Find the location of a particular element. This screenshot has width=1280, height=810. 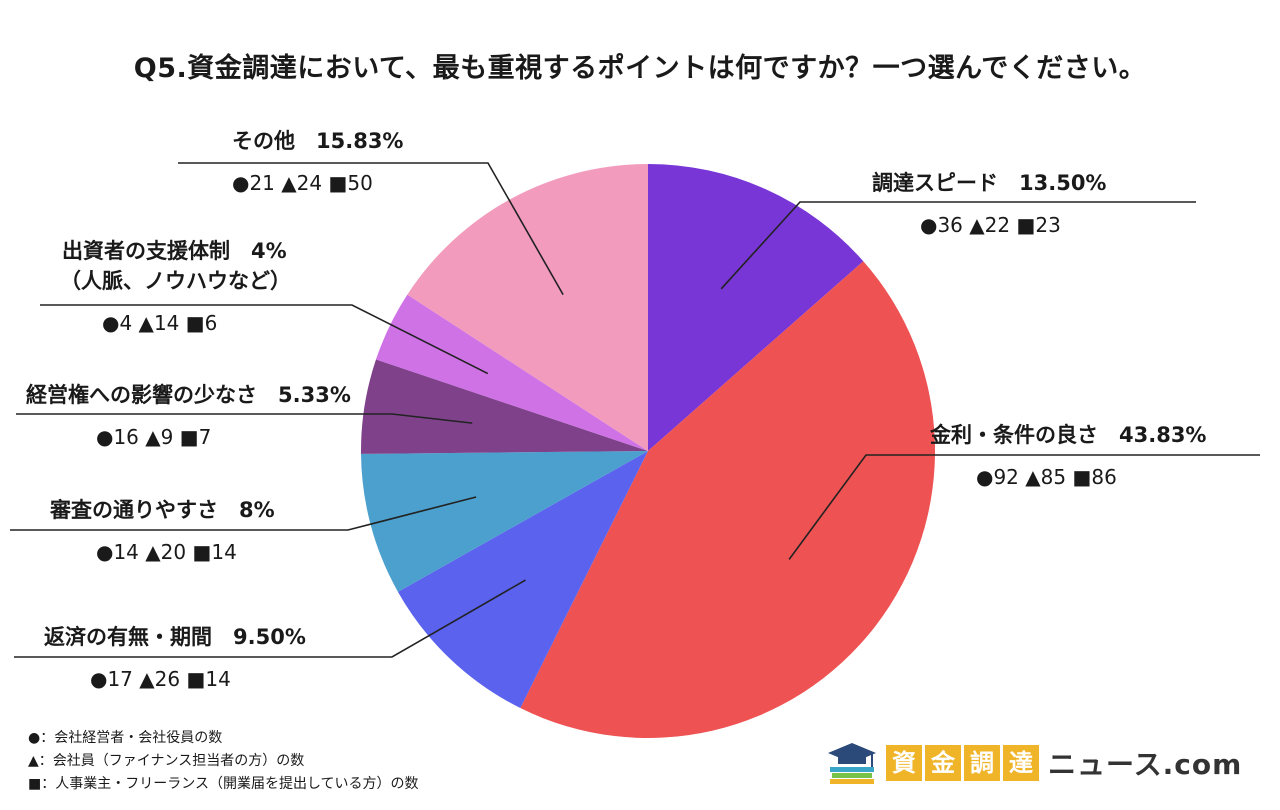

label-speed: 調達スピード 13.50% ●36 ▲22 ■23 is located at coordinates (989, 204).